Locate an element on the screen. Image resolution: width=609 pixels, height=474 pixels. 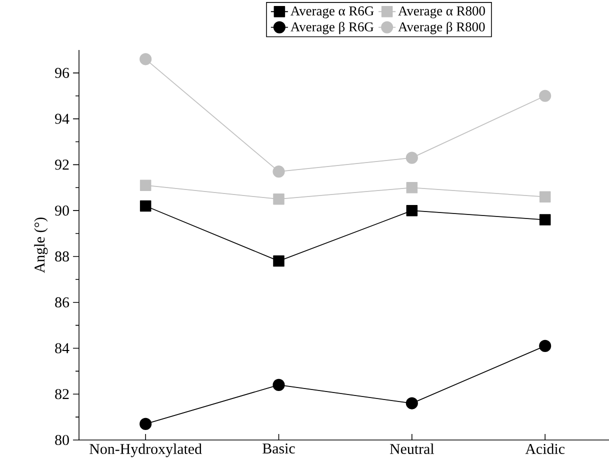
y-tick-label: 92 is located at coordinates (62, 165).